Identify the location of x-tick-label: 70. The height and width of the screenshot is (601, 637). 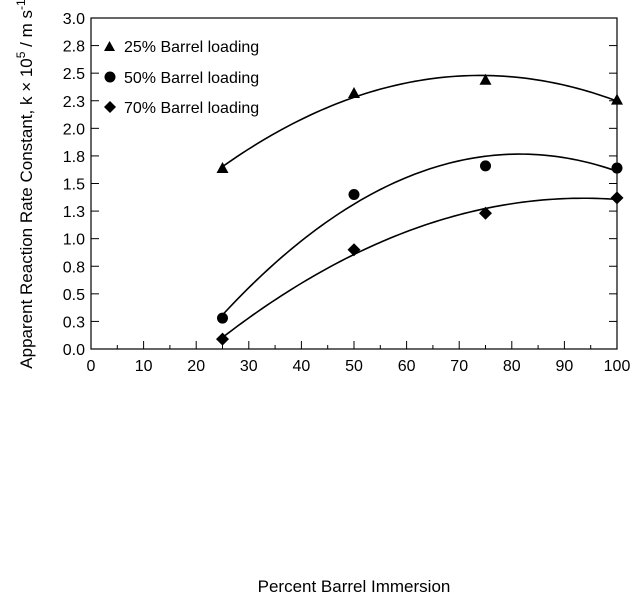
(459, 366).